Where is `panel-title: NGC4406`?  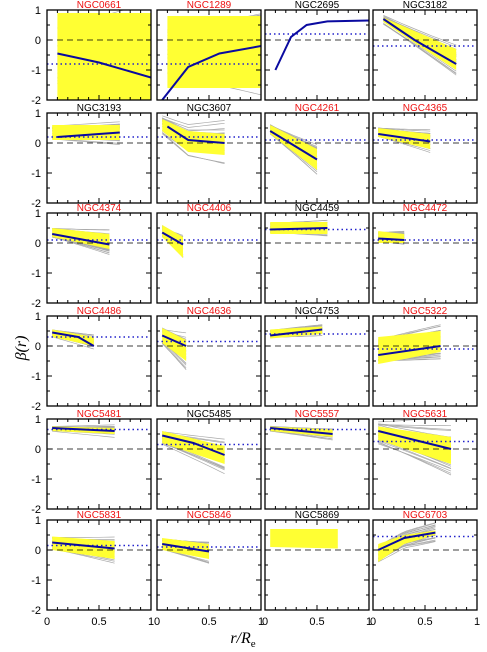 panel-title: NGC4406 is located at coordinates (209, 208).